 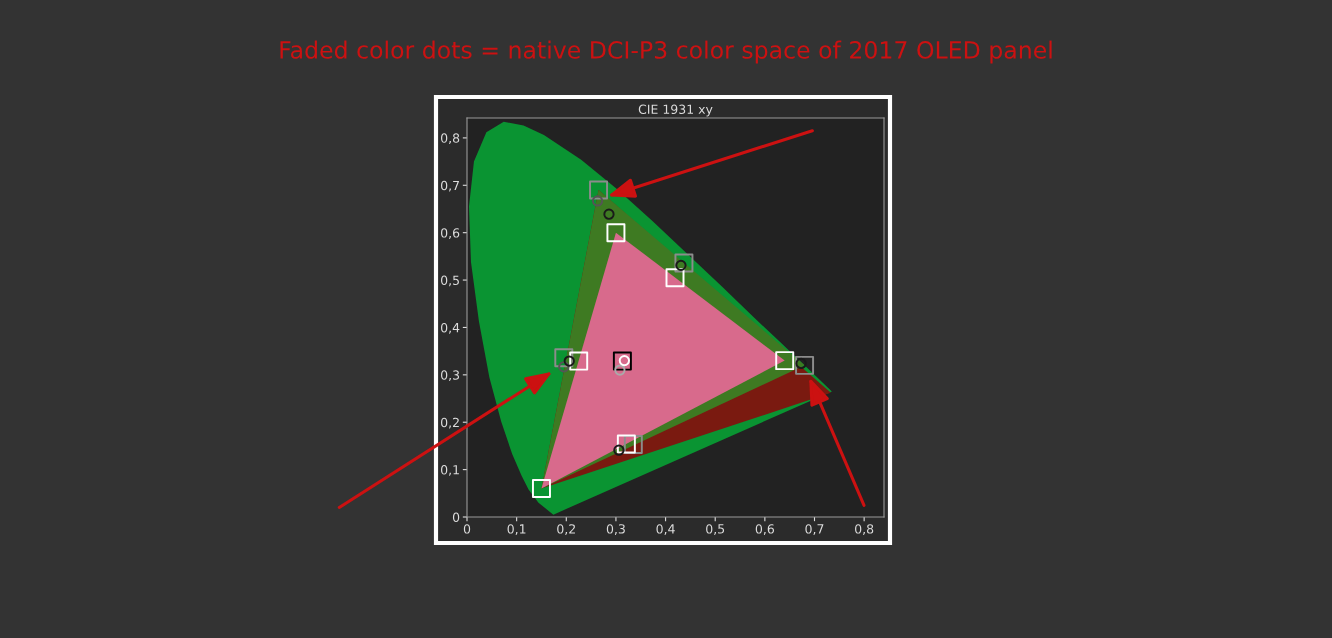 I want to click on x-tick-label: 0,4, so click(x=665, y=529).